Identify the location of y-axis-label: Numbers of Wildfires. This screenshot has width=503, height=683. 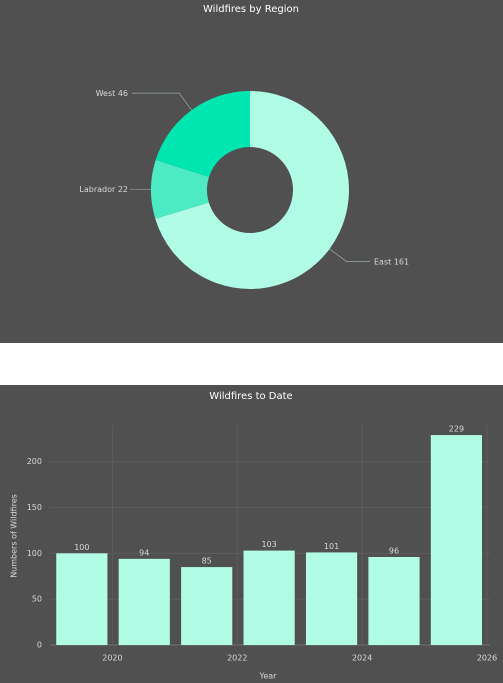
(14, 536).